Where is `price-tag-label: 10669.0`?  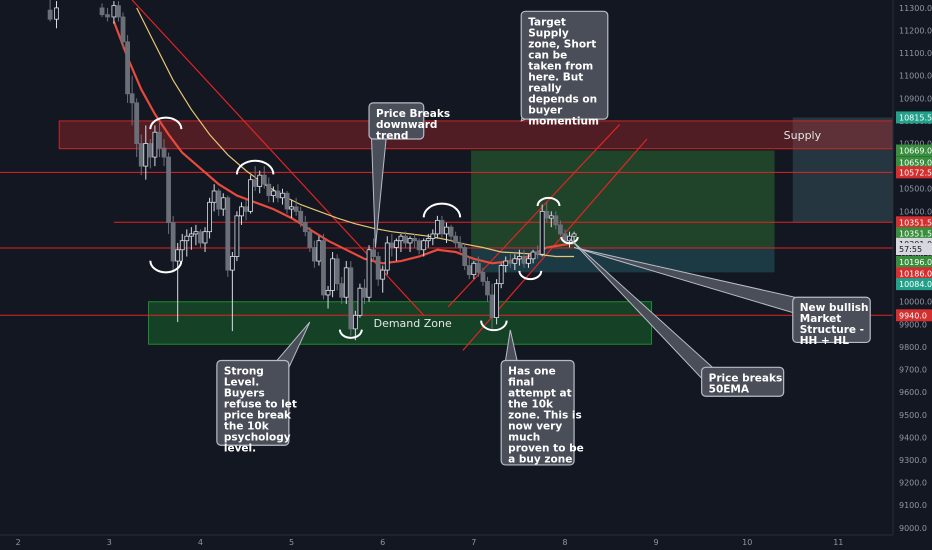 price-tag-label: 10669.0 is located at coordinates (915, 151).